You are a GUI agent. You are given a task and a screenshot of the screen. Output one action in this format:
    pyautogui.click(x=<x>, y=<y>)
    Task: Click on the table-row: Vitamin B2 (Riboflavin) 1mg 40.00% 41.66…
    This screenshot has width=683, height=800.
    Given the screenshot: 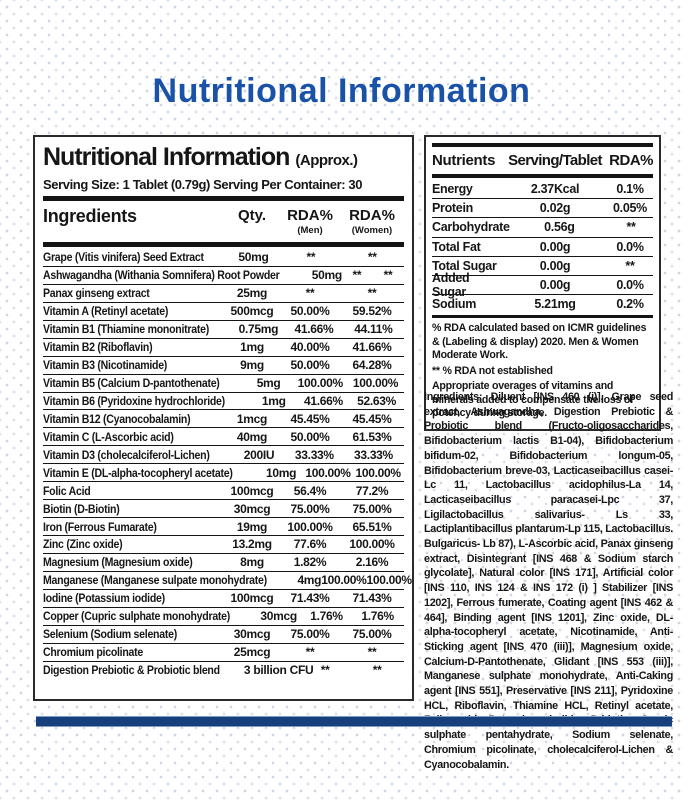 What is the action you would take?
    pyautogui.click(x=223, y=348)
    